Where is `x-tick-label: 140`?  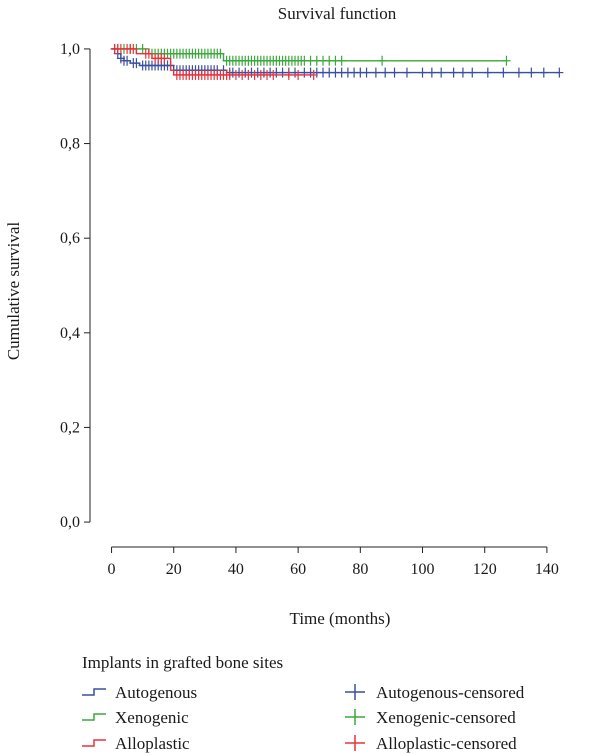
x-tick-label: 140 is located at coordinates (547, 569).